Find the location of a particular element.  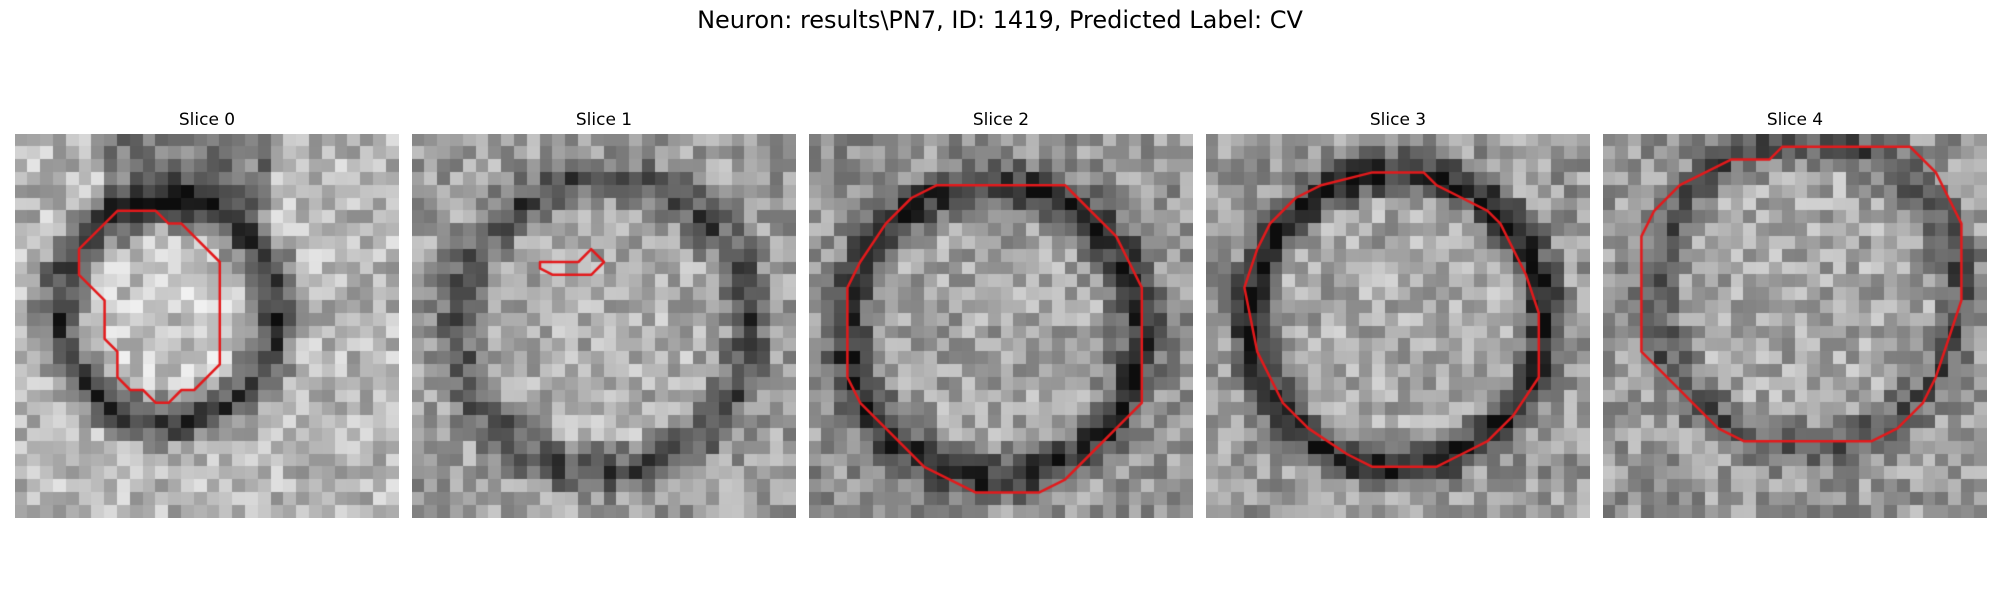

slice-title-4: Slice 4 is located at coordinates (1795, 120).